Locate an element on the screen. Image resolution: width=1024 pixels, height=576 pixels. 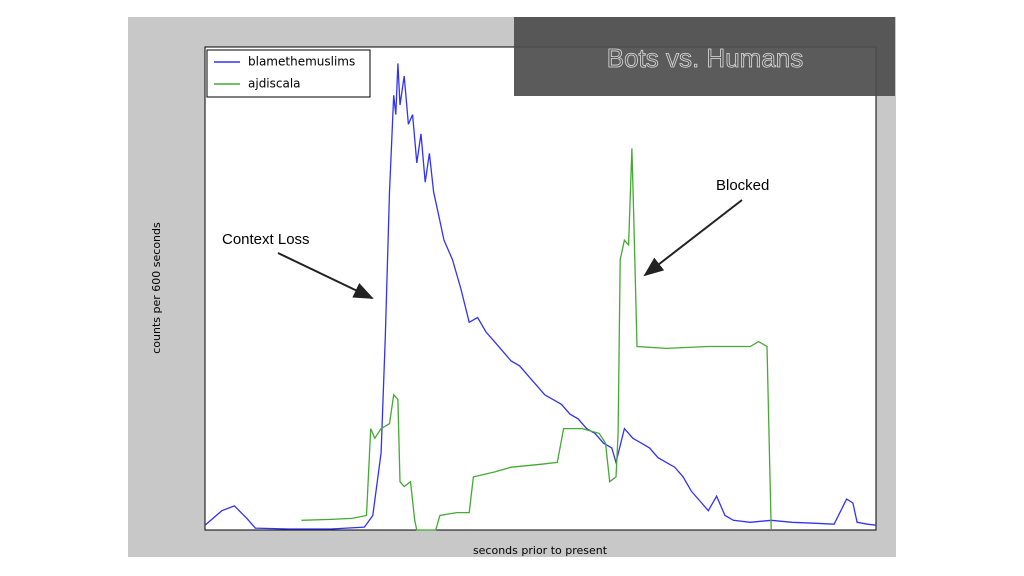
slide-title: Bots vs. Humans is located at coordinates (705, 58).